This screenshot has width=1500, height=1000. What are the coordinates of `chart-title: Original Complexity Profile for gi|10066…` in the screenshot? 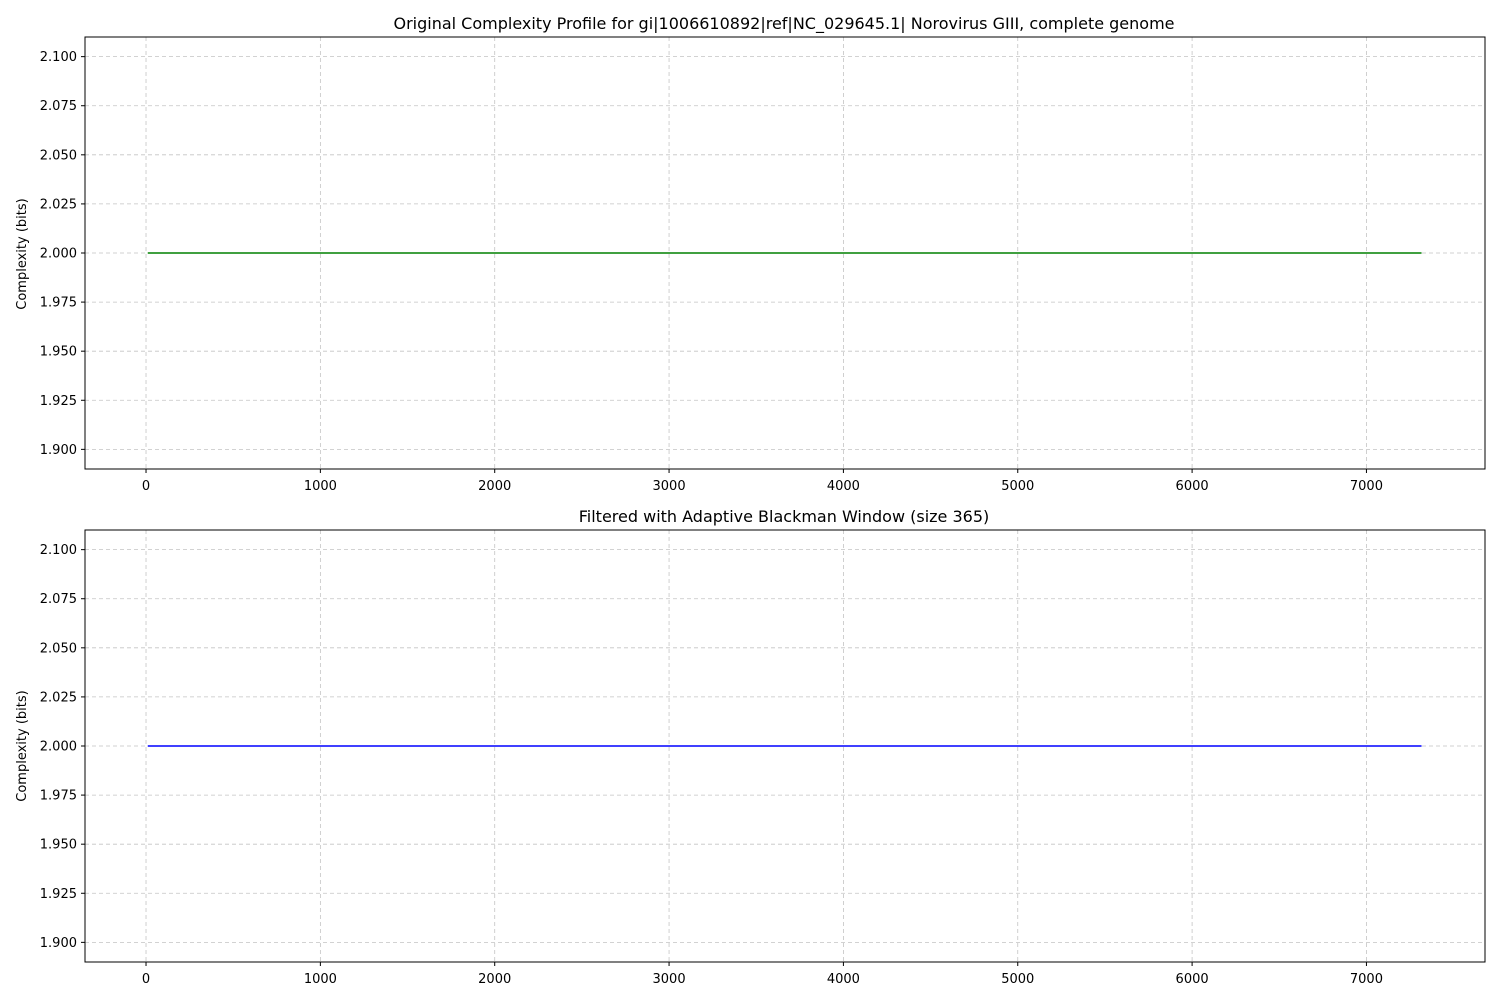 It's located at (783, 24).